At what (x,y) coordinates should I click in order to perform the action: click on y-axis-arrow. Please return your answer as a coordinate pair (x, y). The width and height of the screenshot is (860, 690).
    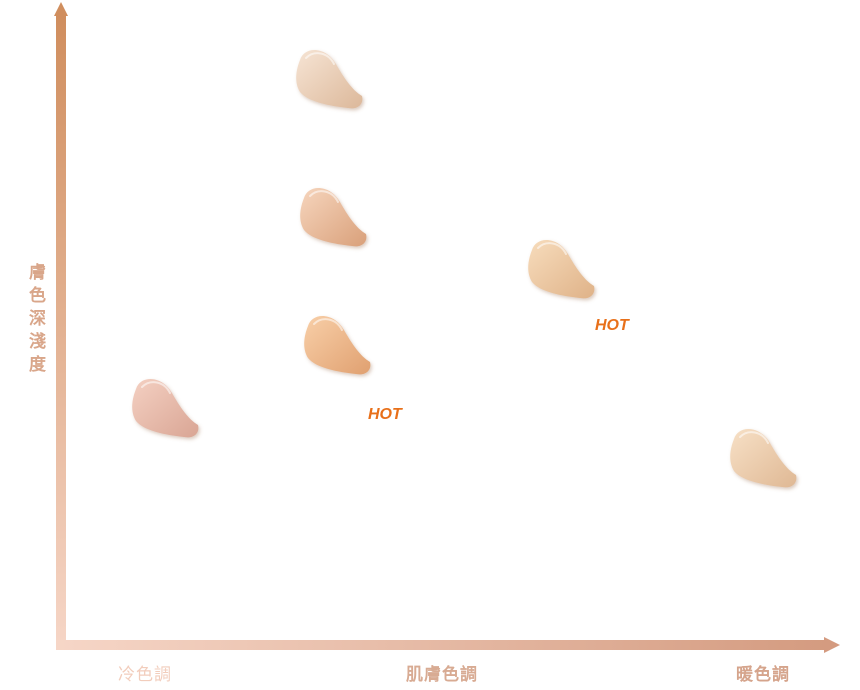
    Looking at the image, I should click on (61, 9).